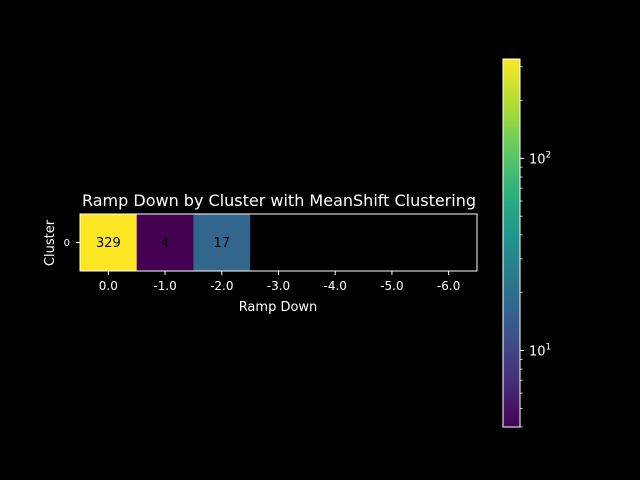  What do you see at coordinates (335, 286) in the screenshot?
I see `x-tick-label: -4.0` at bounding box center [335, 286].